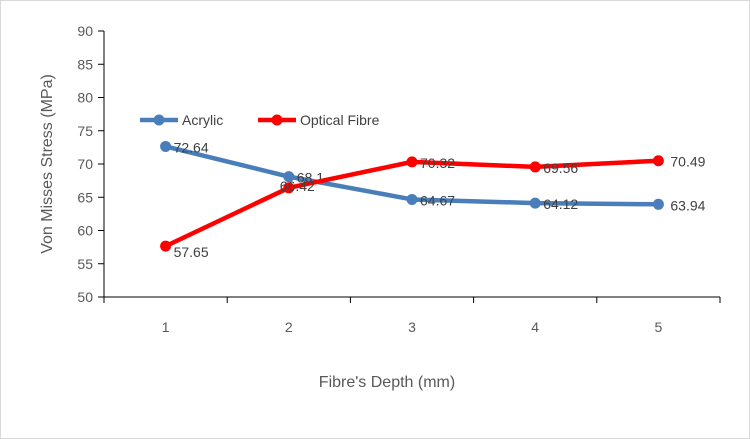 This screenshot has height=439, width=750. What do you see at coordinates (560, 204) in the screenshot?
I see `data-label-acrylic: 64.12` at bounding box center [560, 204].